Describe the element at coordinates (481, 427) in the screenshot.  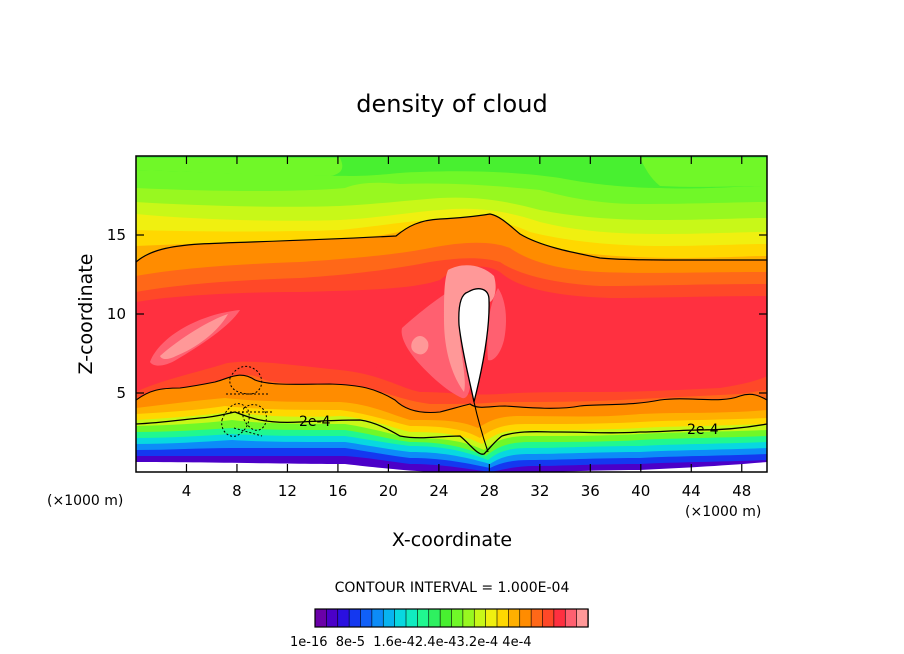
I see `contour-line-wisp` at that location.